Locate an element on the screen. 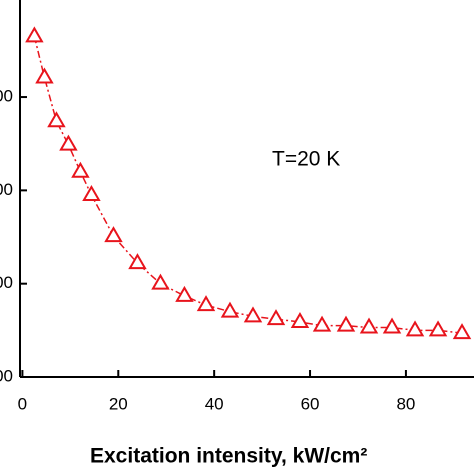 Image resolution: width=474 pixels, height=474 pixels. y-tick-label: 200 is located at coordinates (6, 282).